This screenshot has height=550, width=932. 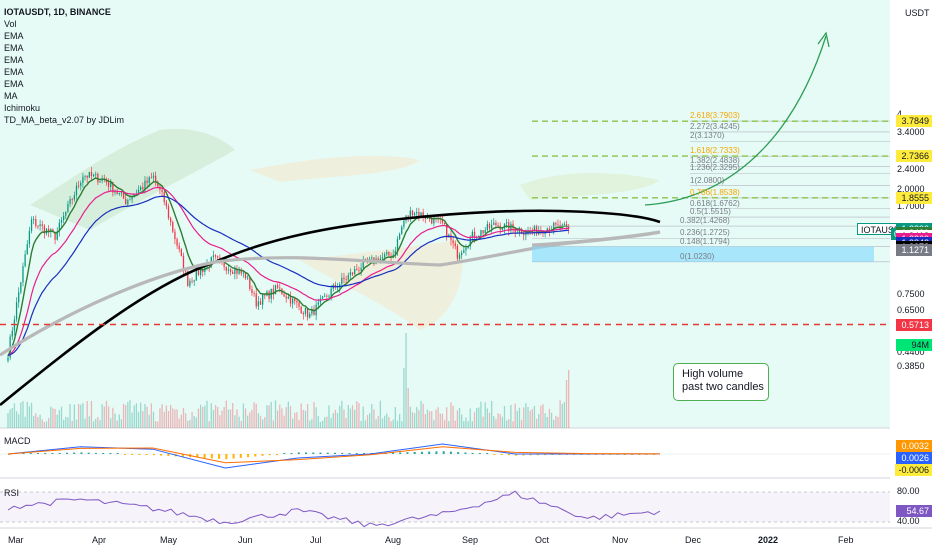 I want to click on indicator-vol: Vol, so click(x=10, y=24).